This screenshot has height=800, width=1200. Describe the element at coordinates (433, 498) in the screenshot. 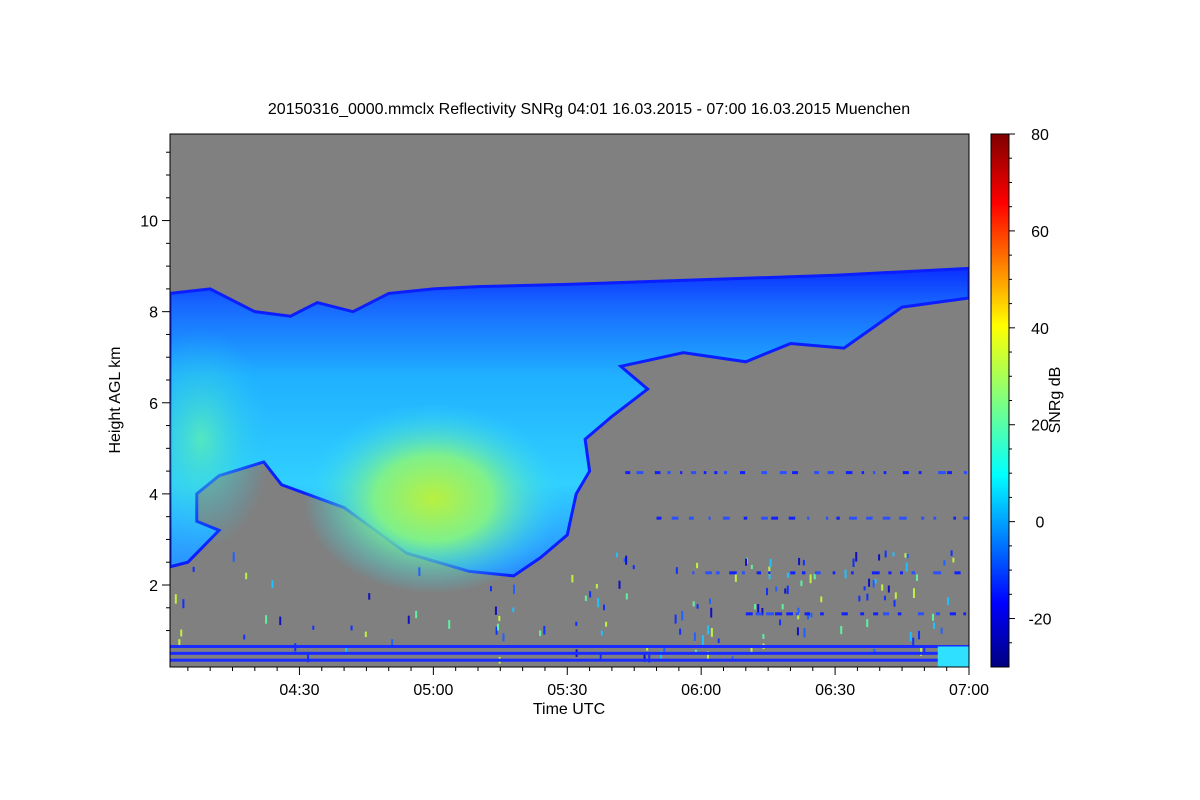

I see `high-snr-core` at that location.